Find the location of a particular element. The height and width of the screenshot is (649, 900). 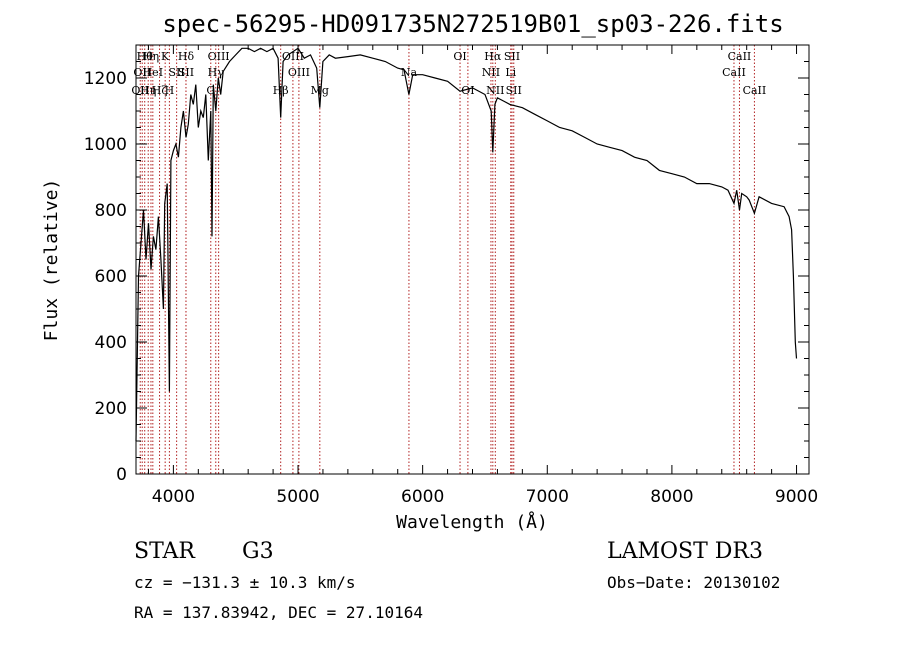

marker-label-15: Hβ is located at coordinates (281, 90).